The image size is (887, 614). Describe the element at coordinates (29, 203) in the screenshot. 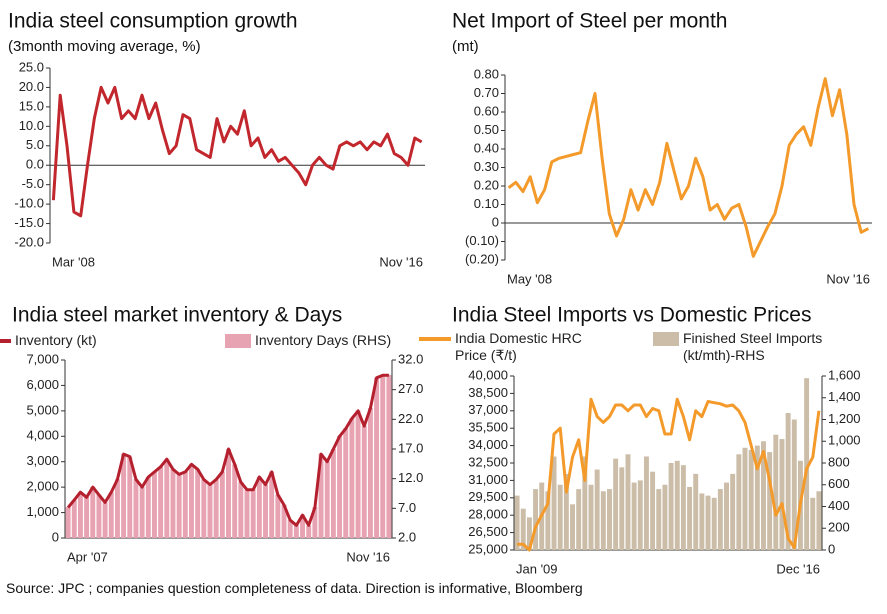

I see `y-tick-label: -10.0` at that location.